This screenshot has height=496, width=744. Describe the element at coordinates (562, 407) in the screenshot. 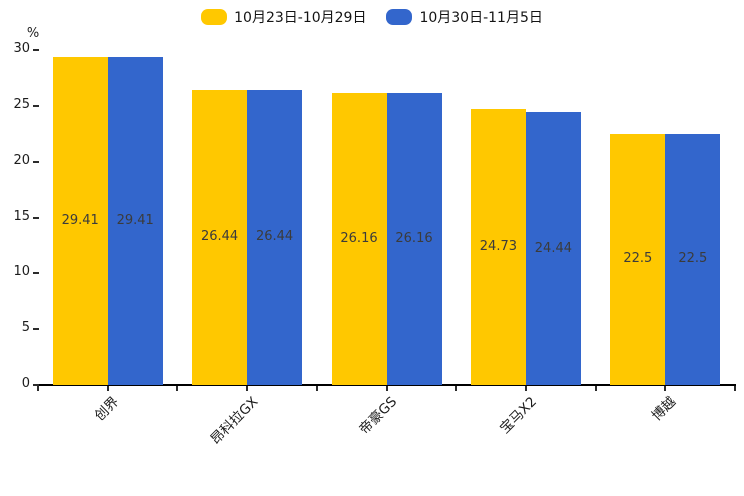

I see `x-category-label: 博越` at that location.